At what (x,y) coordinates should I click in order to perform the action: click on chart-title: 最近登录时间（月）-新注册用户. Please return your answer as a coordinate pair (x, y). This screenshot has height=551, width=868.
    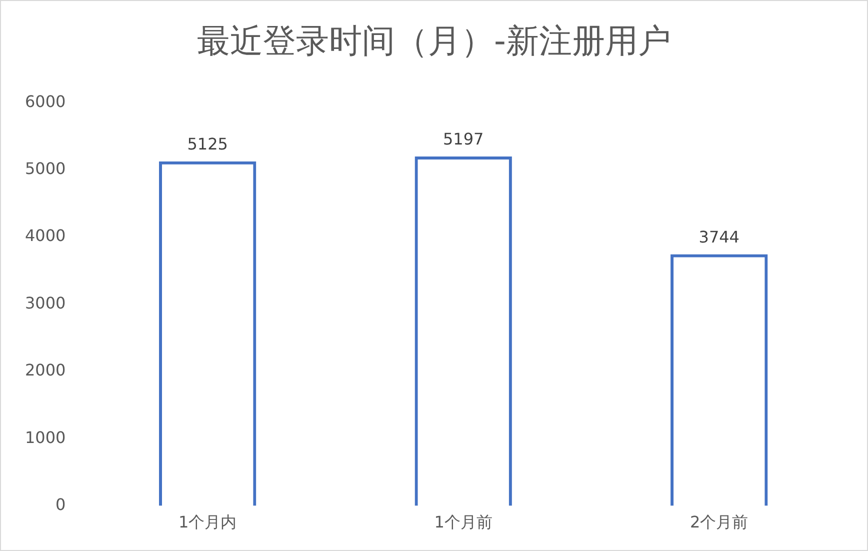
    Looking at the image, I should click on (434, 41).